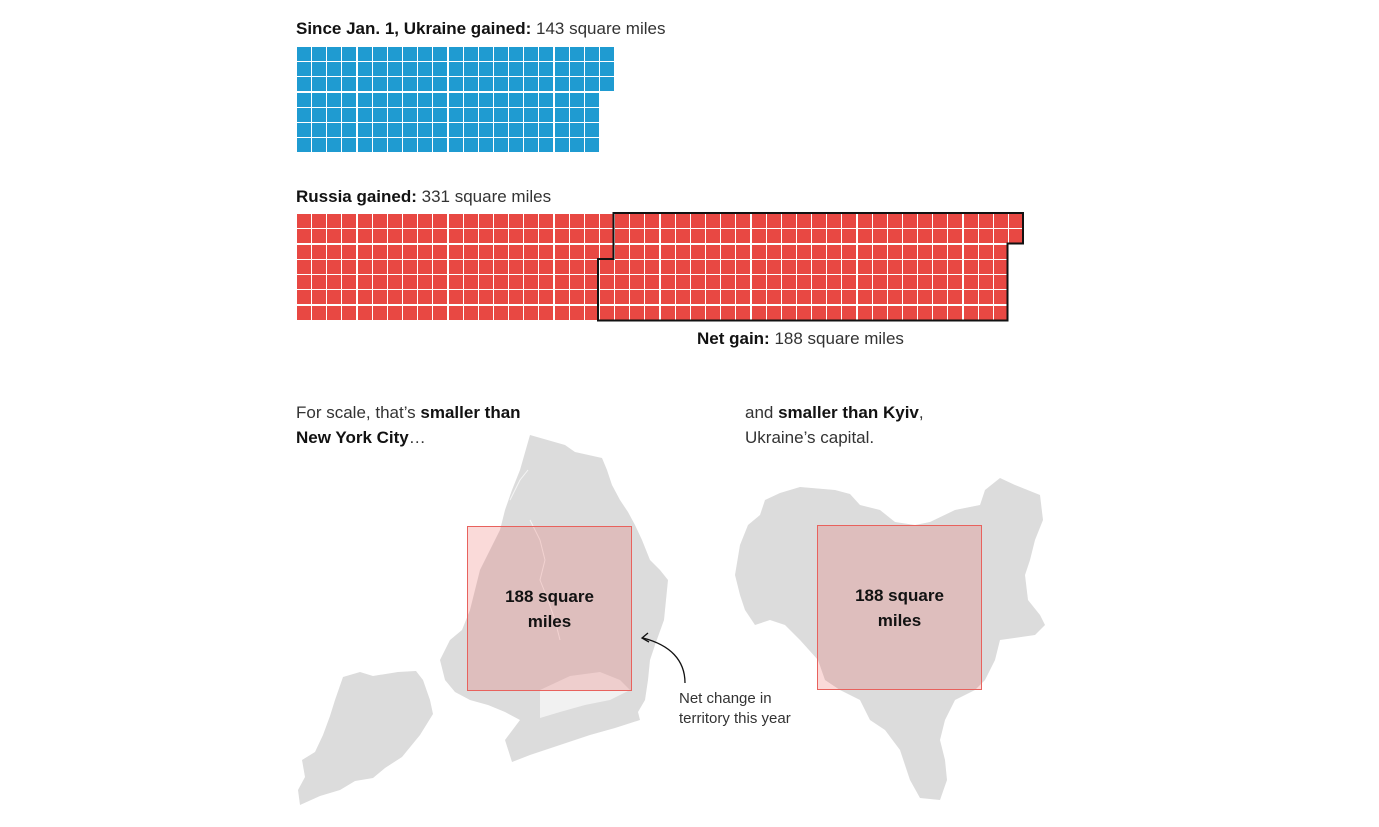 This screenshot has height=827, width=1379. What do you see at coordinates (484, 196) in the screenshot?
I see `russia-gain-value: 331 square miles` at bounding box center [484, 196].